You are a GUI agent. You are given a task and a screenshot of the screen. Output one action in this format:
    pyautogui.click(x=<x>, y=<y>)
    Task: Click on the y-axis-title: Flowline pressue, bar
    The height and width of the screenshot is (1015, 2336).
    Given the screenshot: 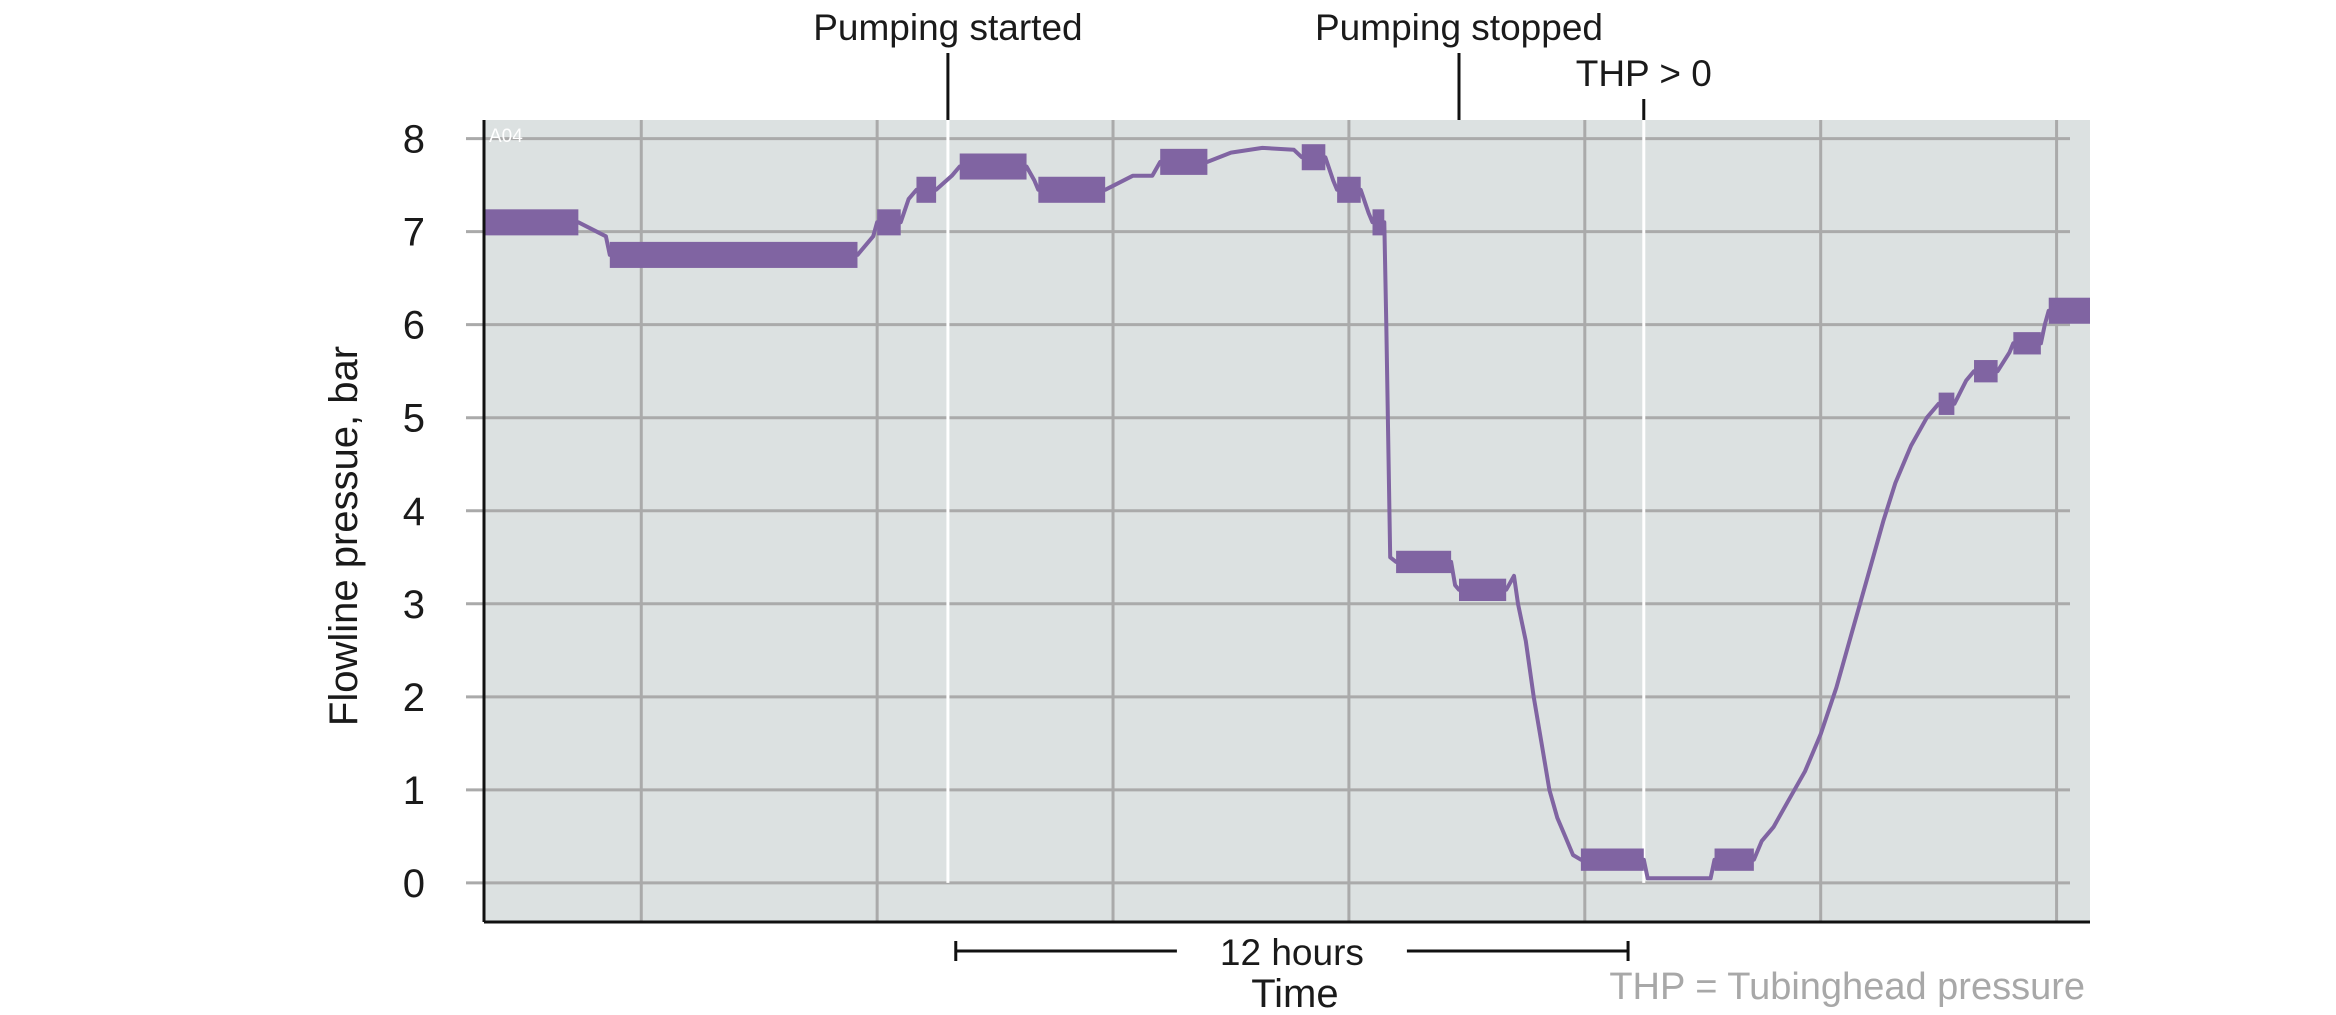 What is the action you would take?
    pyautogui.click(x=344, y=536)
    